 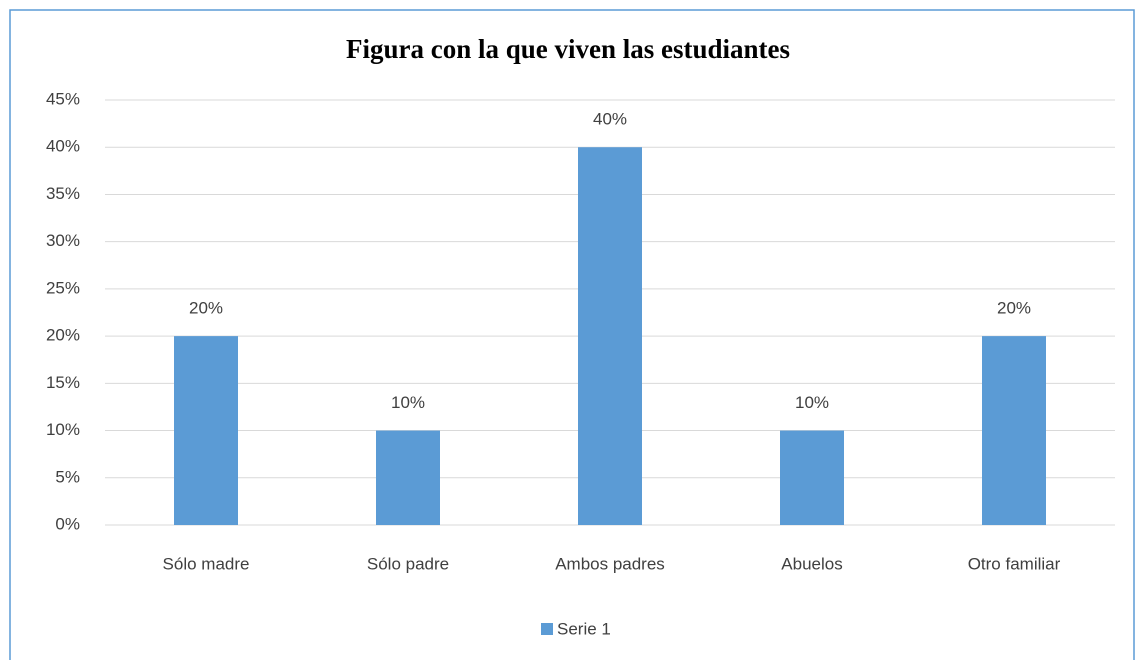 I want to click on x-tick-label: Otro familiar, so click(x=1014, y=563).